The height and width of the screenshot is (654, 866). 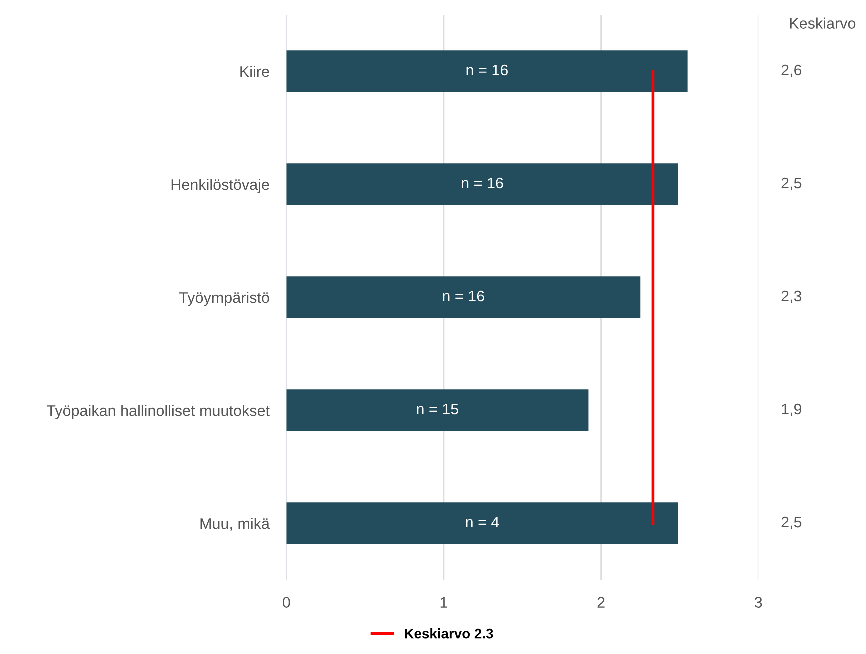 What do you see at coordinates (792, 297) in the screenshot?
I see `data-label: 2,3` at bounding box center [792, 297].